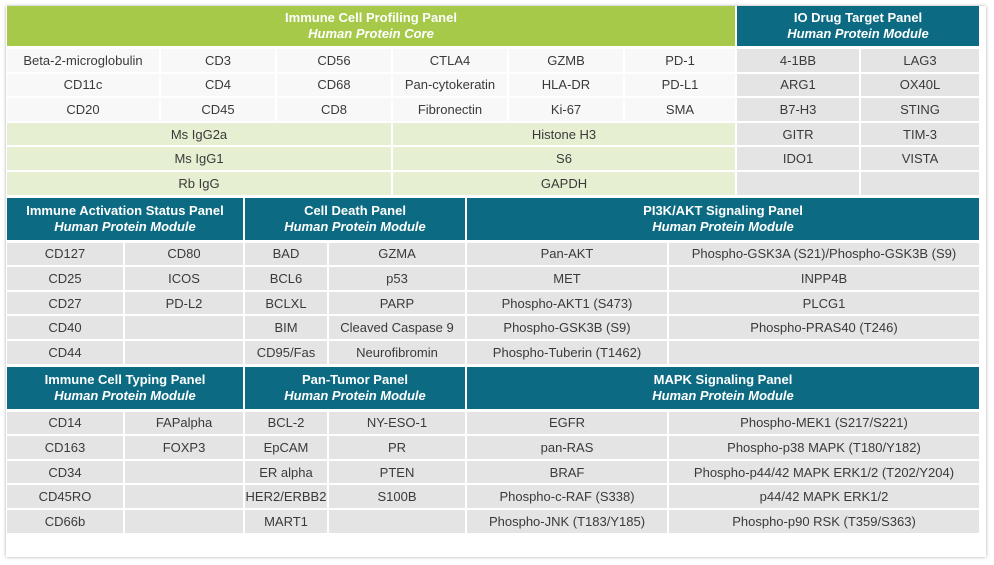 Image resolution: width=994 pixels, height=565 pixels. What do you see at coordinates (199, 158) in the screenshot?
I see `profiling-control-cell: Ms IgG1` at bounding box center [199, 158].